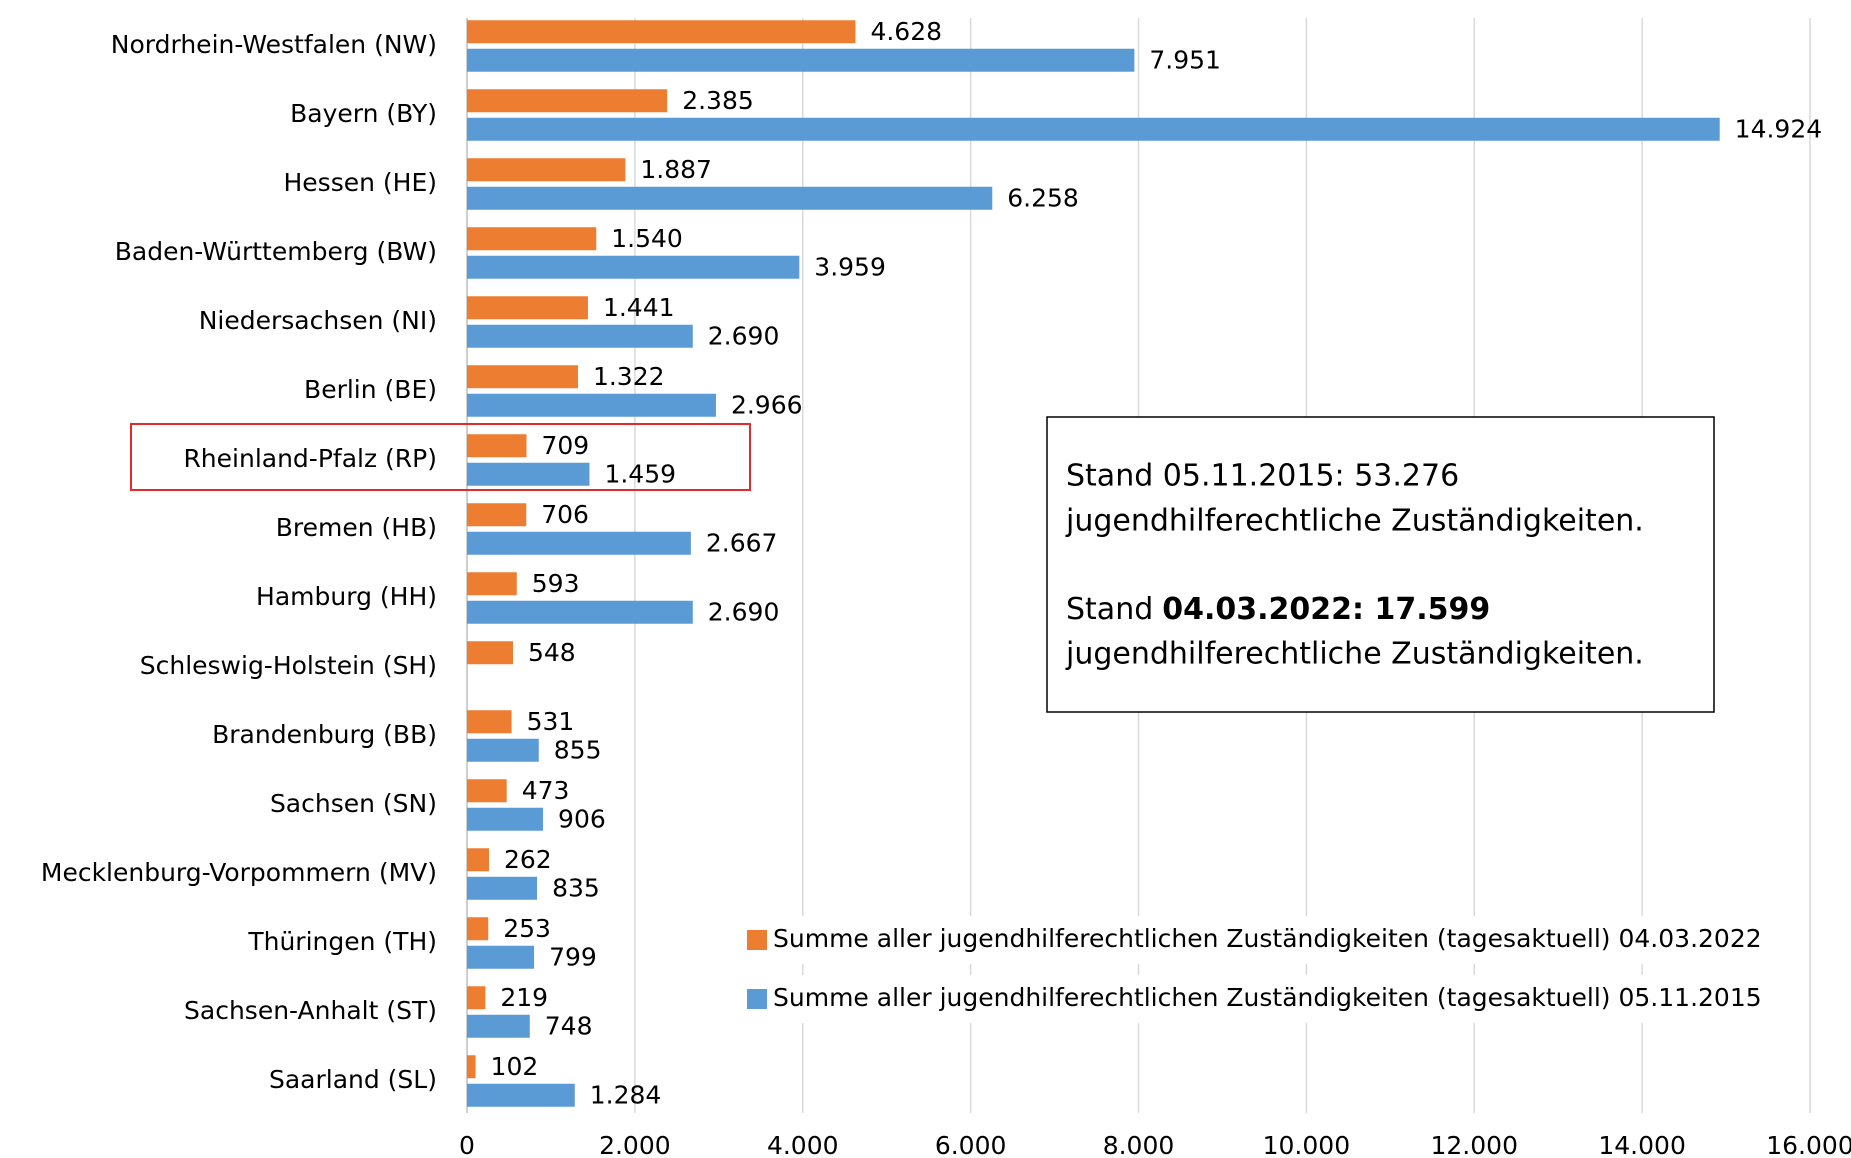  I want to click on value-label: 748, so click(569, 1025).